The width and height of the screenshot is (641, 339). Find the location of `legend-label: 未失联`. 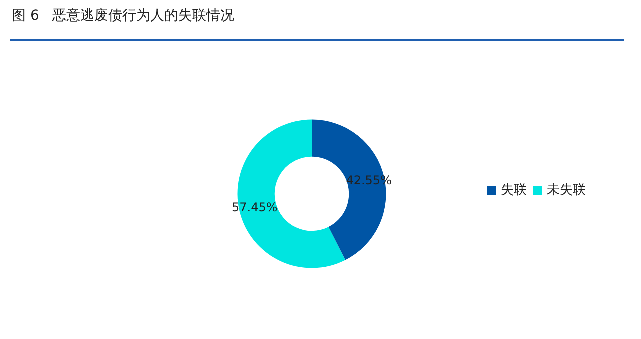

legend-label: 未失联 is located at coordinates (566, 190).